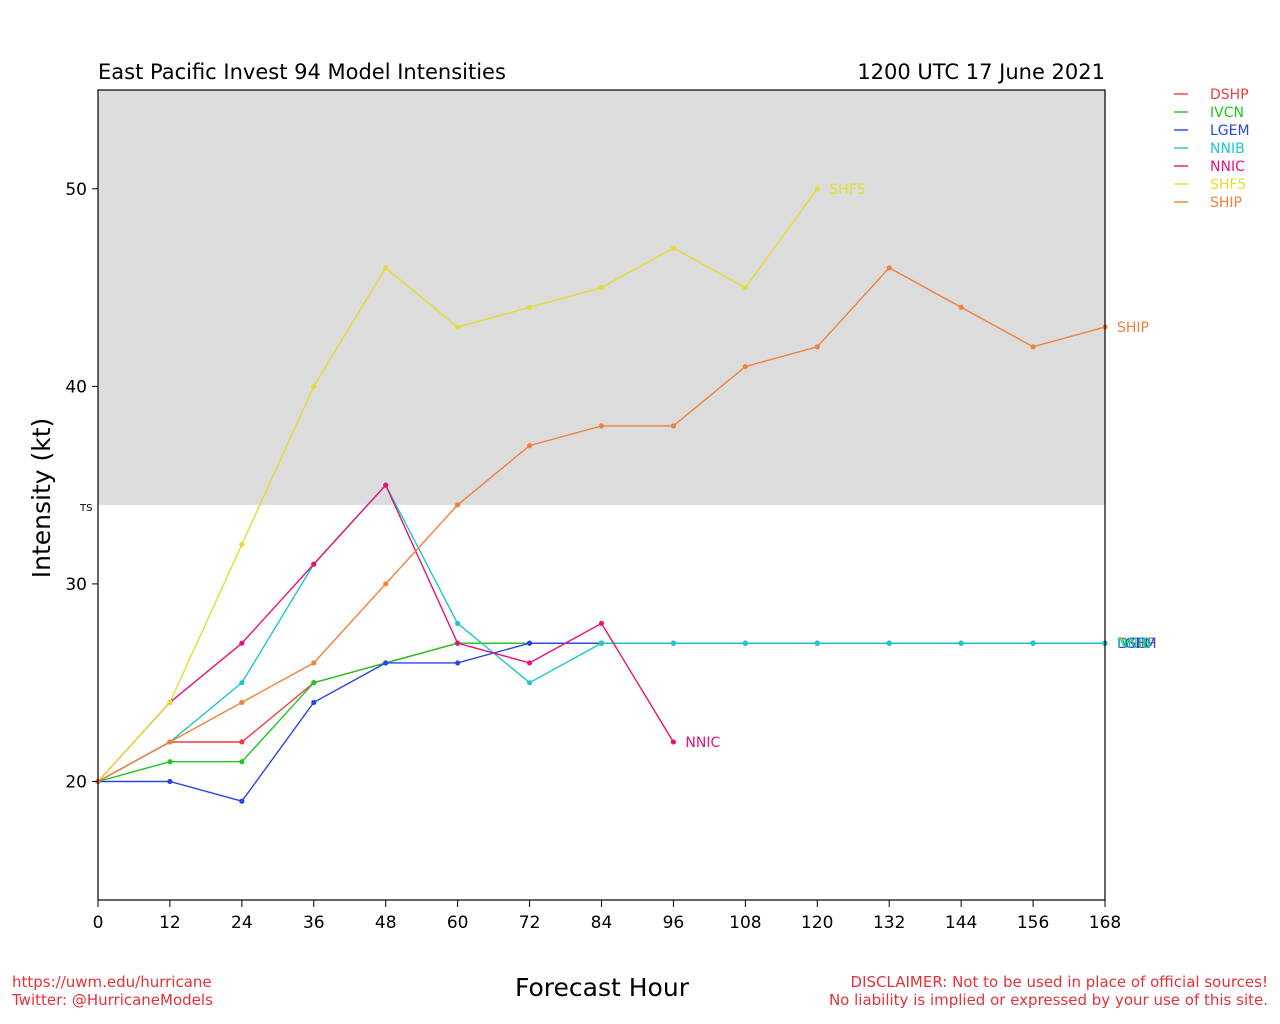 This screenshot has width=1280, height=1024. I want to click on legend-label: LGEM, so click(1230, 131).